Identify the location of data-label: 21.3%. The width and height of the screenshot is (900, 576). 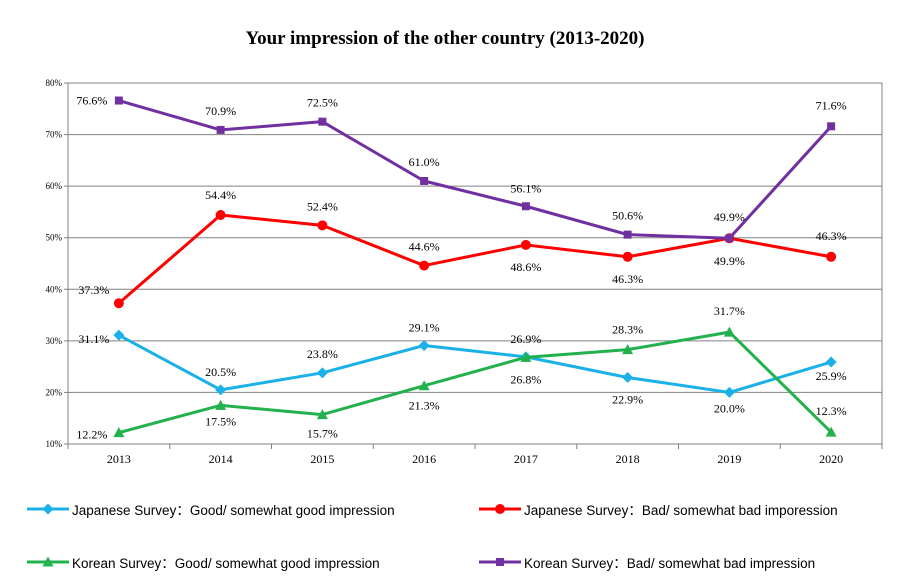
(424, 406).